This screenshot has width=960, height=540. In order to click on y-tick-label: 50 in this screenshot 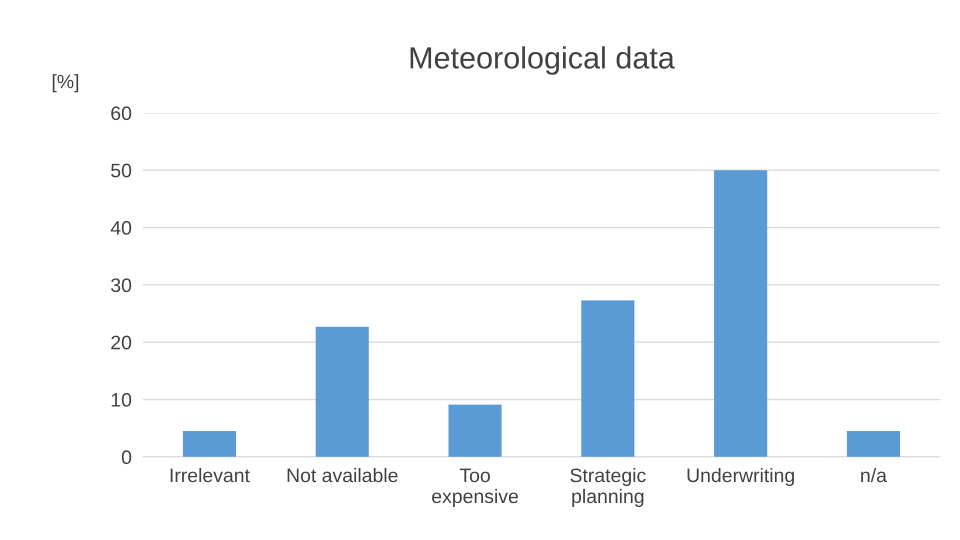, I will do `click(121, 171)`.